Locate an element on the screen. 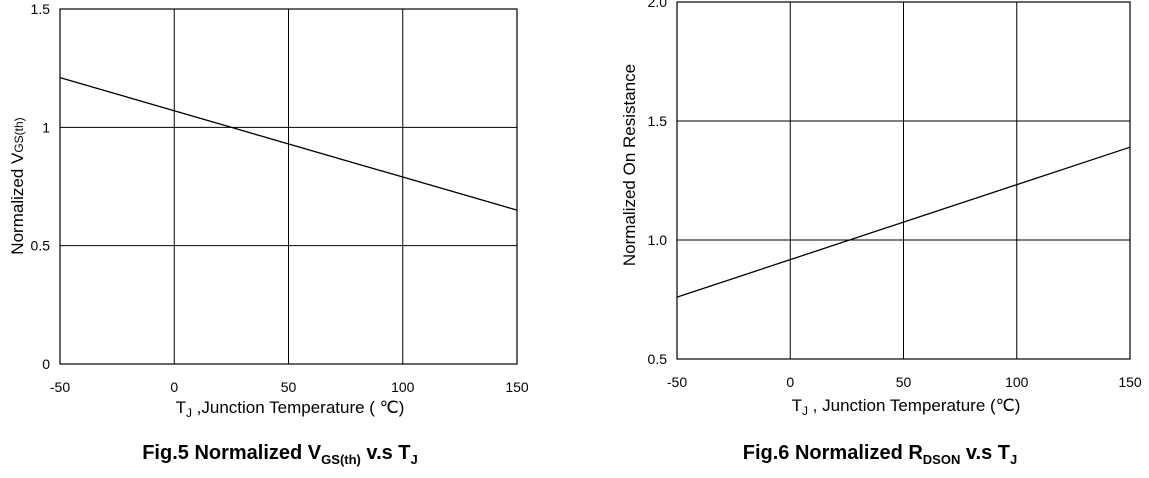 The image size is (1149, 478). fig6-x-tick-label: -50 is located at coordinates (677, 382).